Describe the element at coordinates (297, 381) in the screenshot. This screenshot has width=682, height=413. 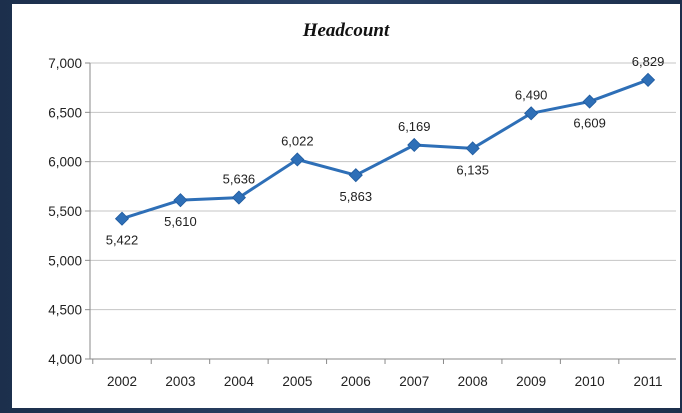
I see `x-tick-label: 2005` at that location.